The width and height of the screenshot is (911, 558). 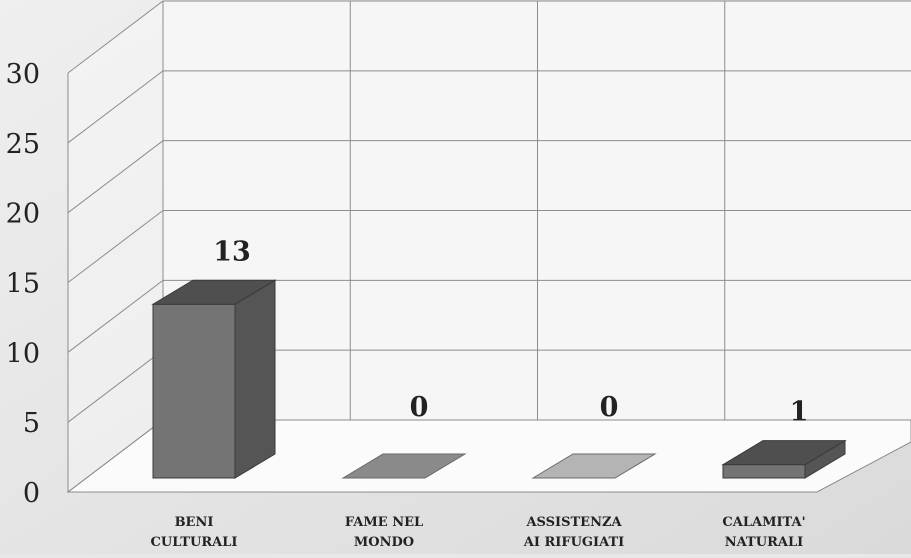 I want to click on x-tick-label: ASSISTENZA, so click(x=573, y=522).